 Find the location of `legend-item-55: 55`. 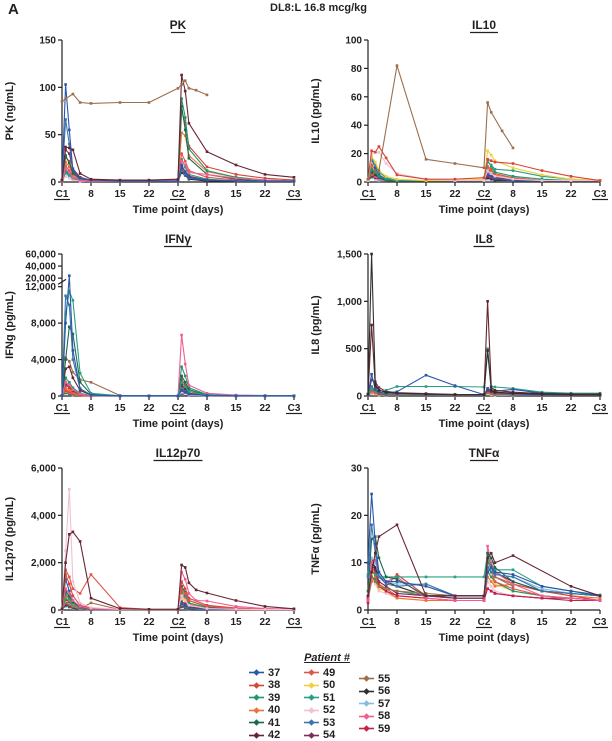

legend-item-55: 55 is located at coordinates (374, 679).